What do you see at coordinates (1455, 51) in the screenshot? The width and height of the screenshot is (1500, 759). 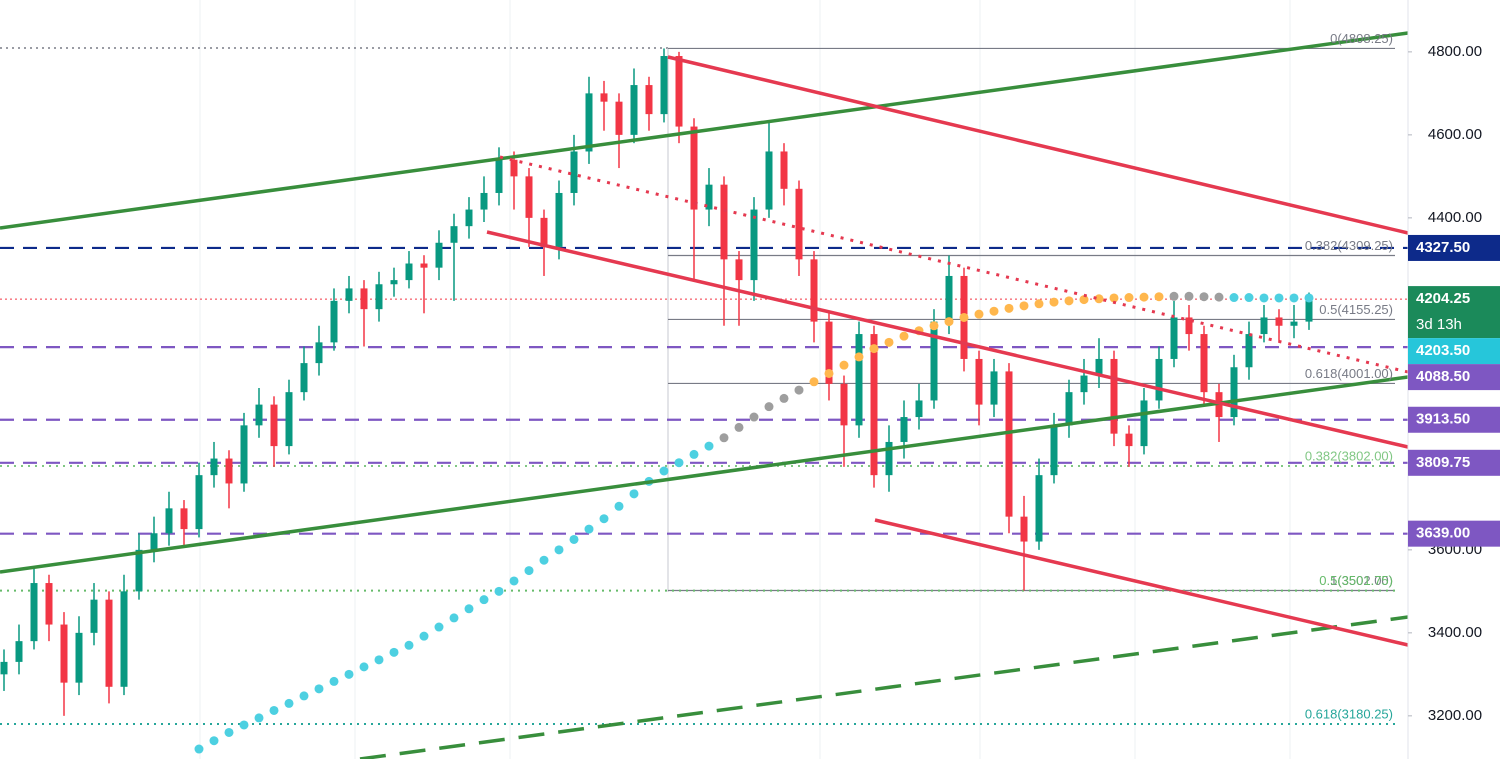 I see `y-tick-label: 4800.00` at bounding box center [1455, 51].